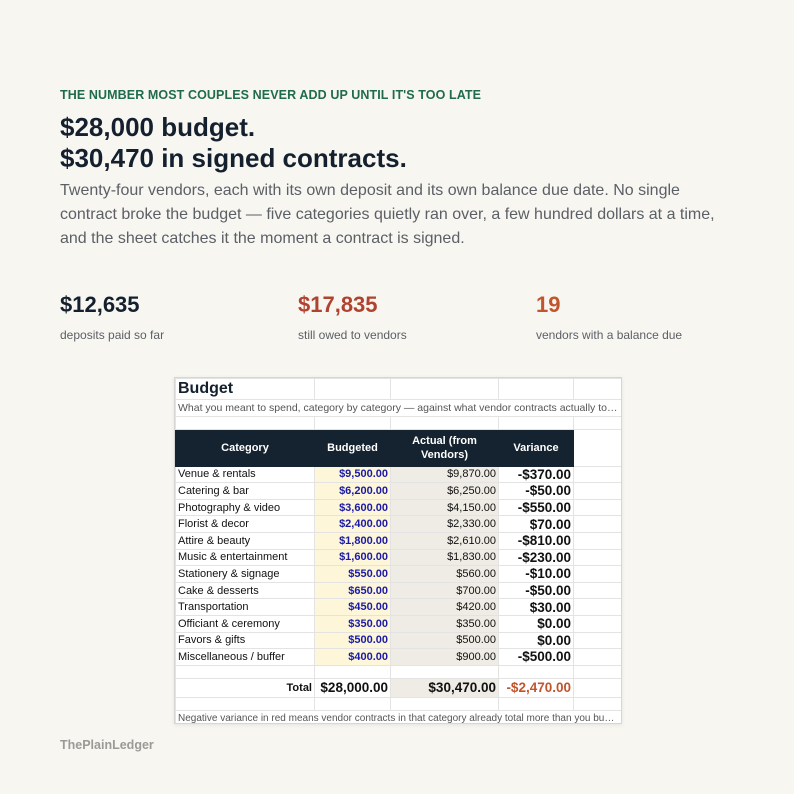 The width and height of the screenshot is (794, 794). I want to click on category-cell: Transportation, so click(245, 607).